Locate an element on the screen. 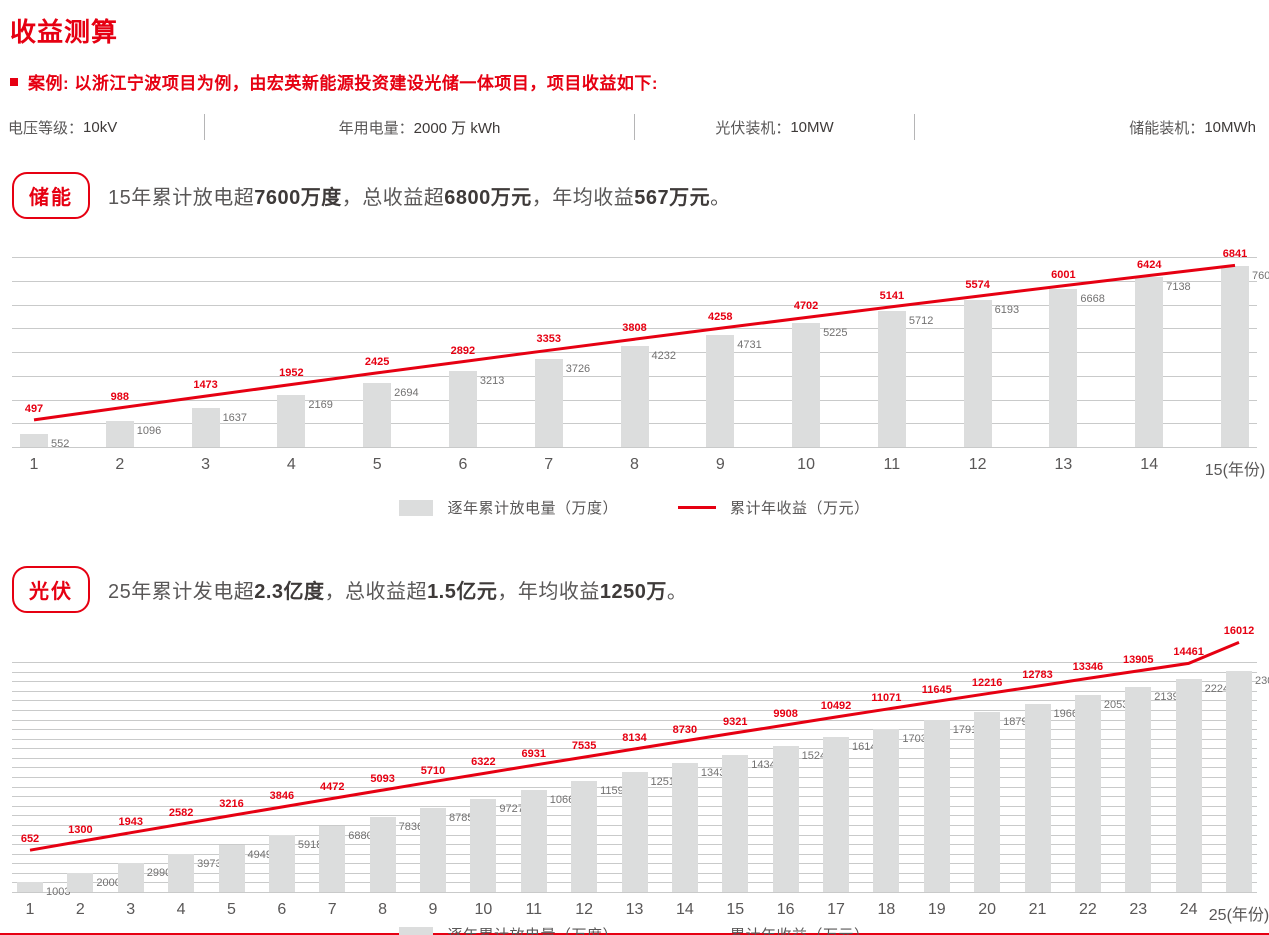 Image resolution: width=1269 pixels, height=935 pixels. line-value-label: 12216 is located at coordinates (987, 682).